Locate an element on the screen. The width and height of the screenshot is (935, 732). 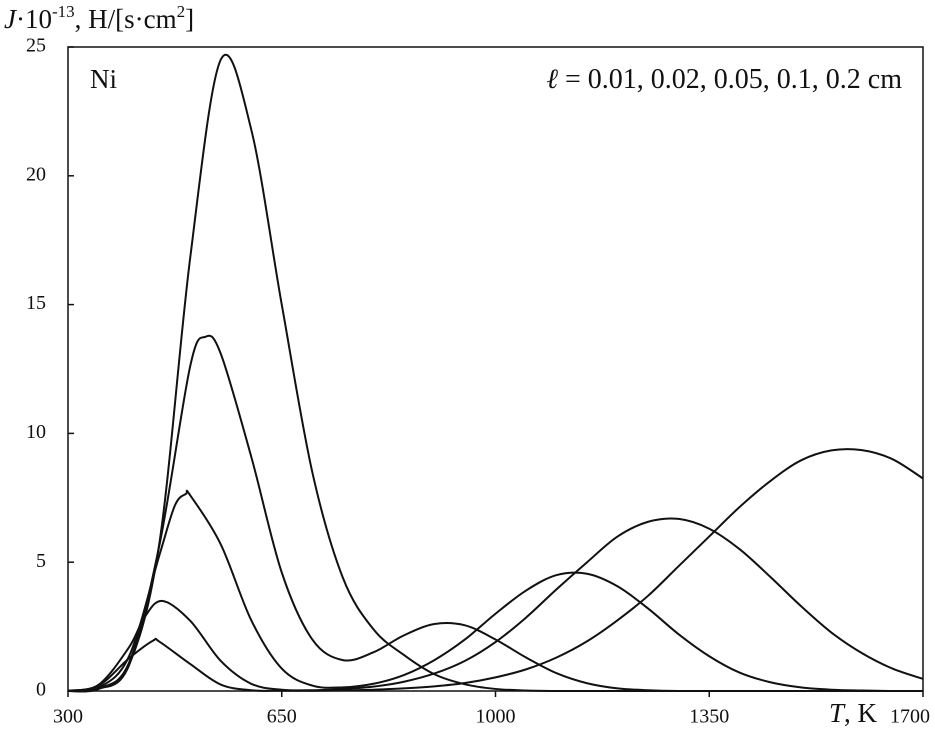
y-axis-label: J·10-13, H/[s·cm2] is located at coordinates (99, 18).